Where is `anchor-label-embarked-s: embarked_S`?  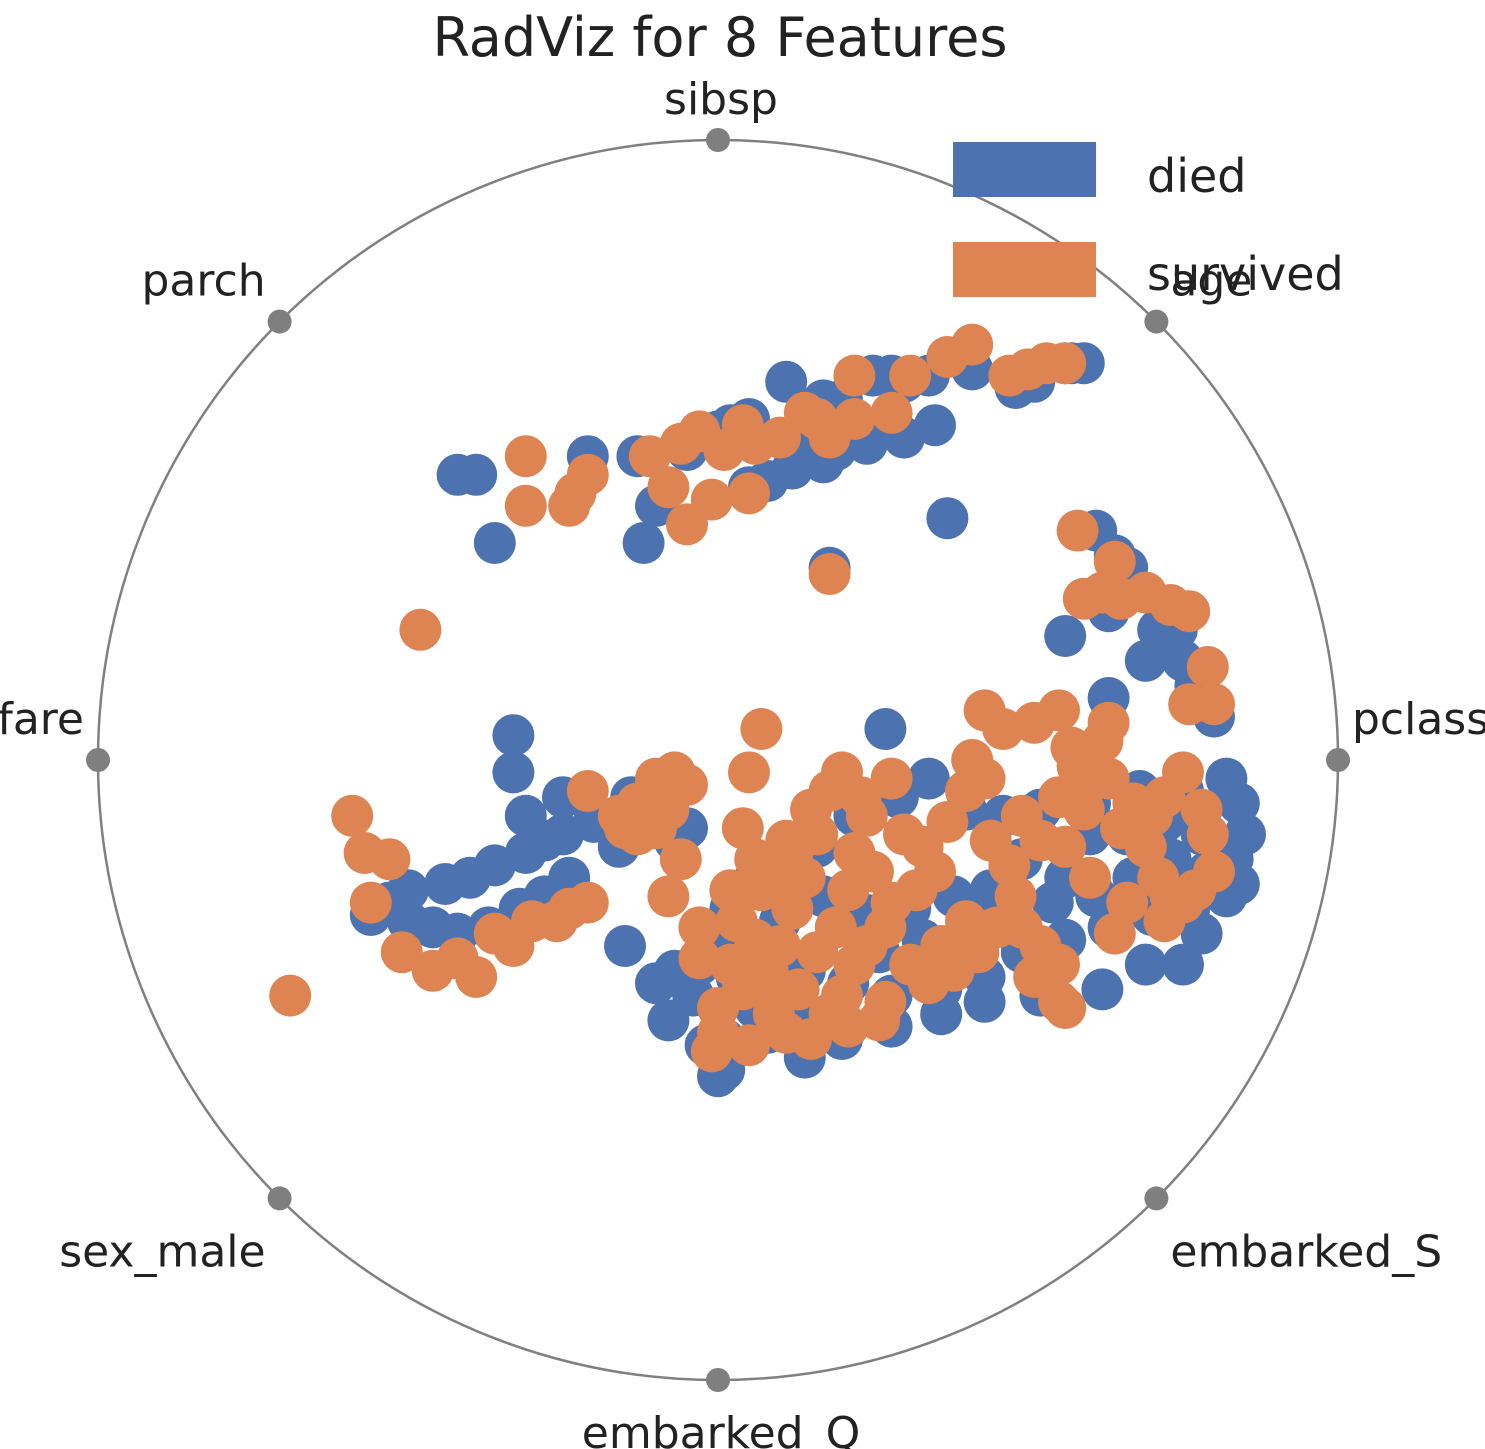
anchor-label-embarked-s: embarked_S is located at coordinates (1306, 1251).